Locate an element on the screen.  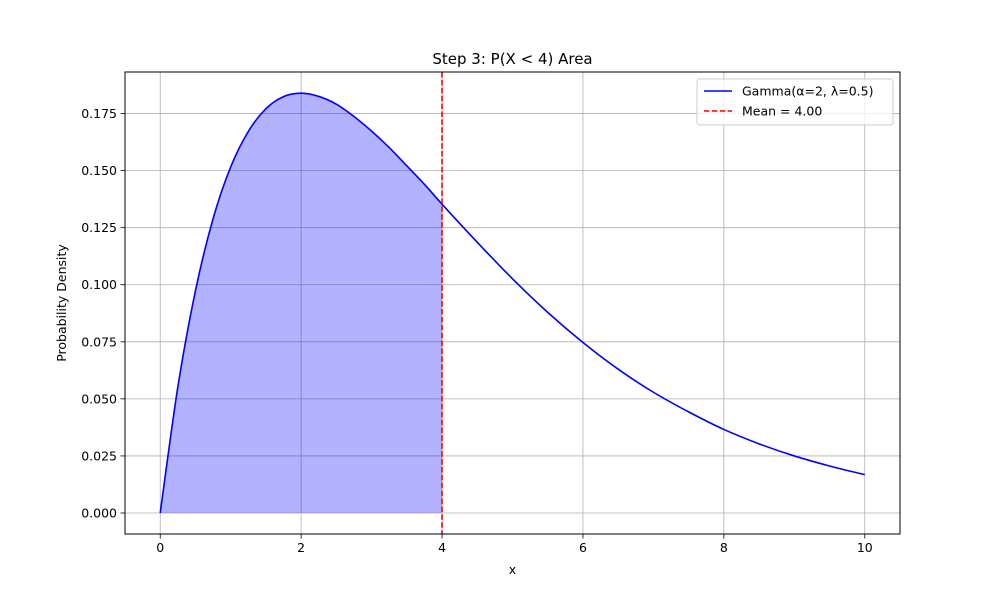
y-tick-label: 0.100 is located at coordinates (99, 284).